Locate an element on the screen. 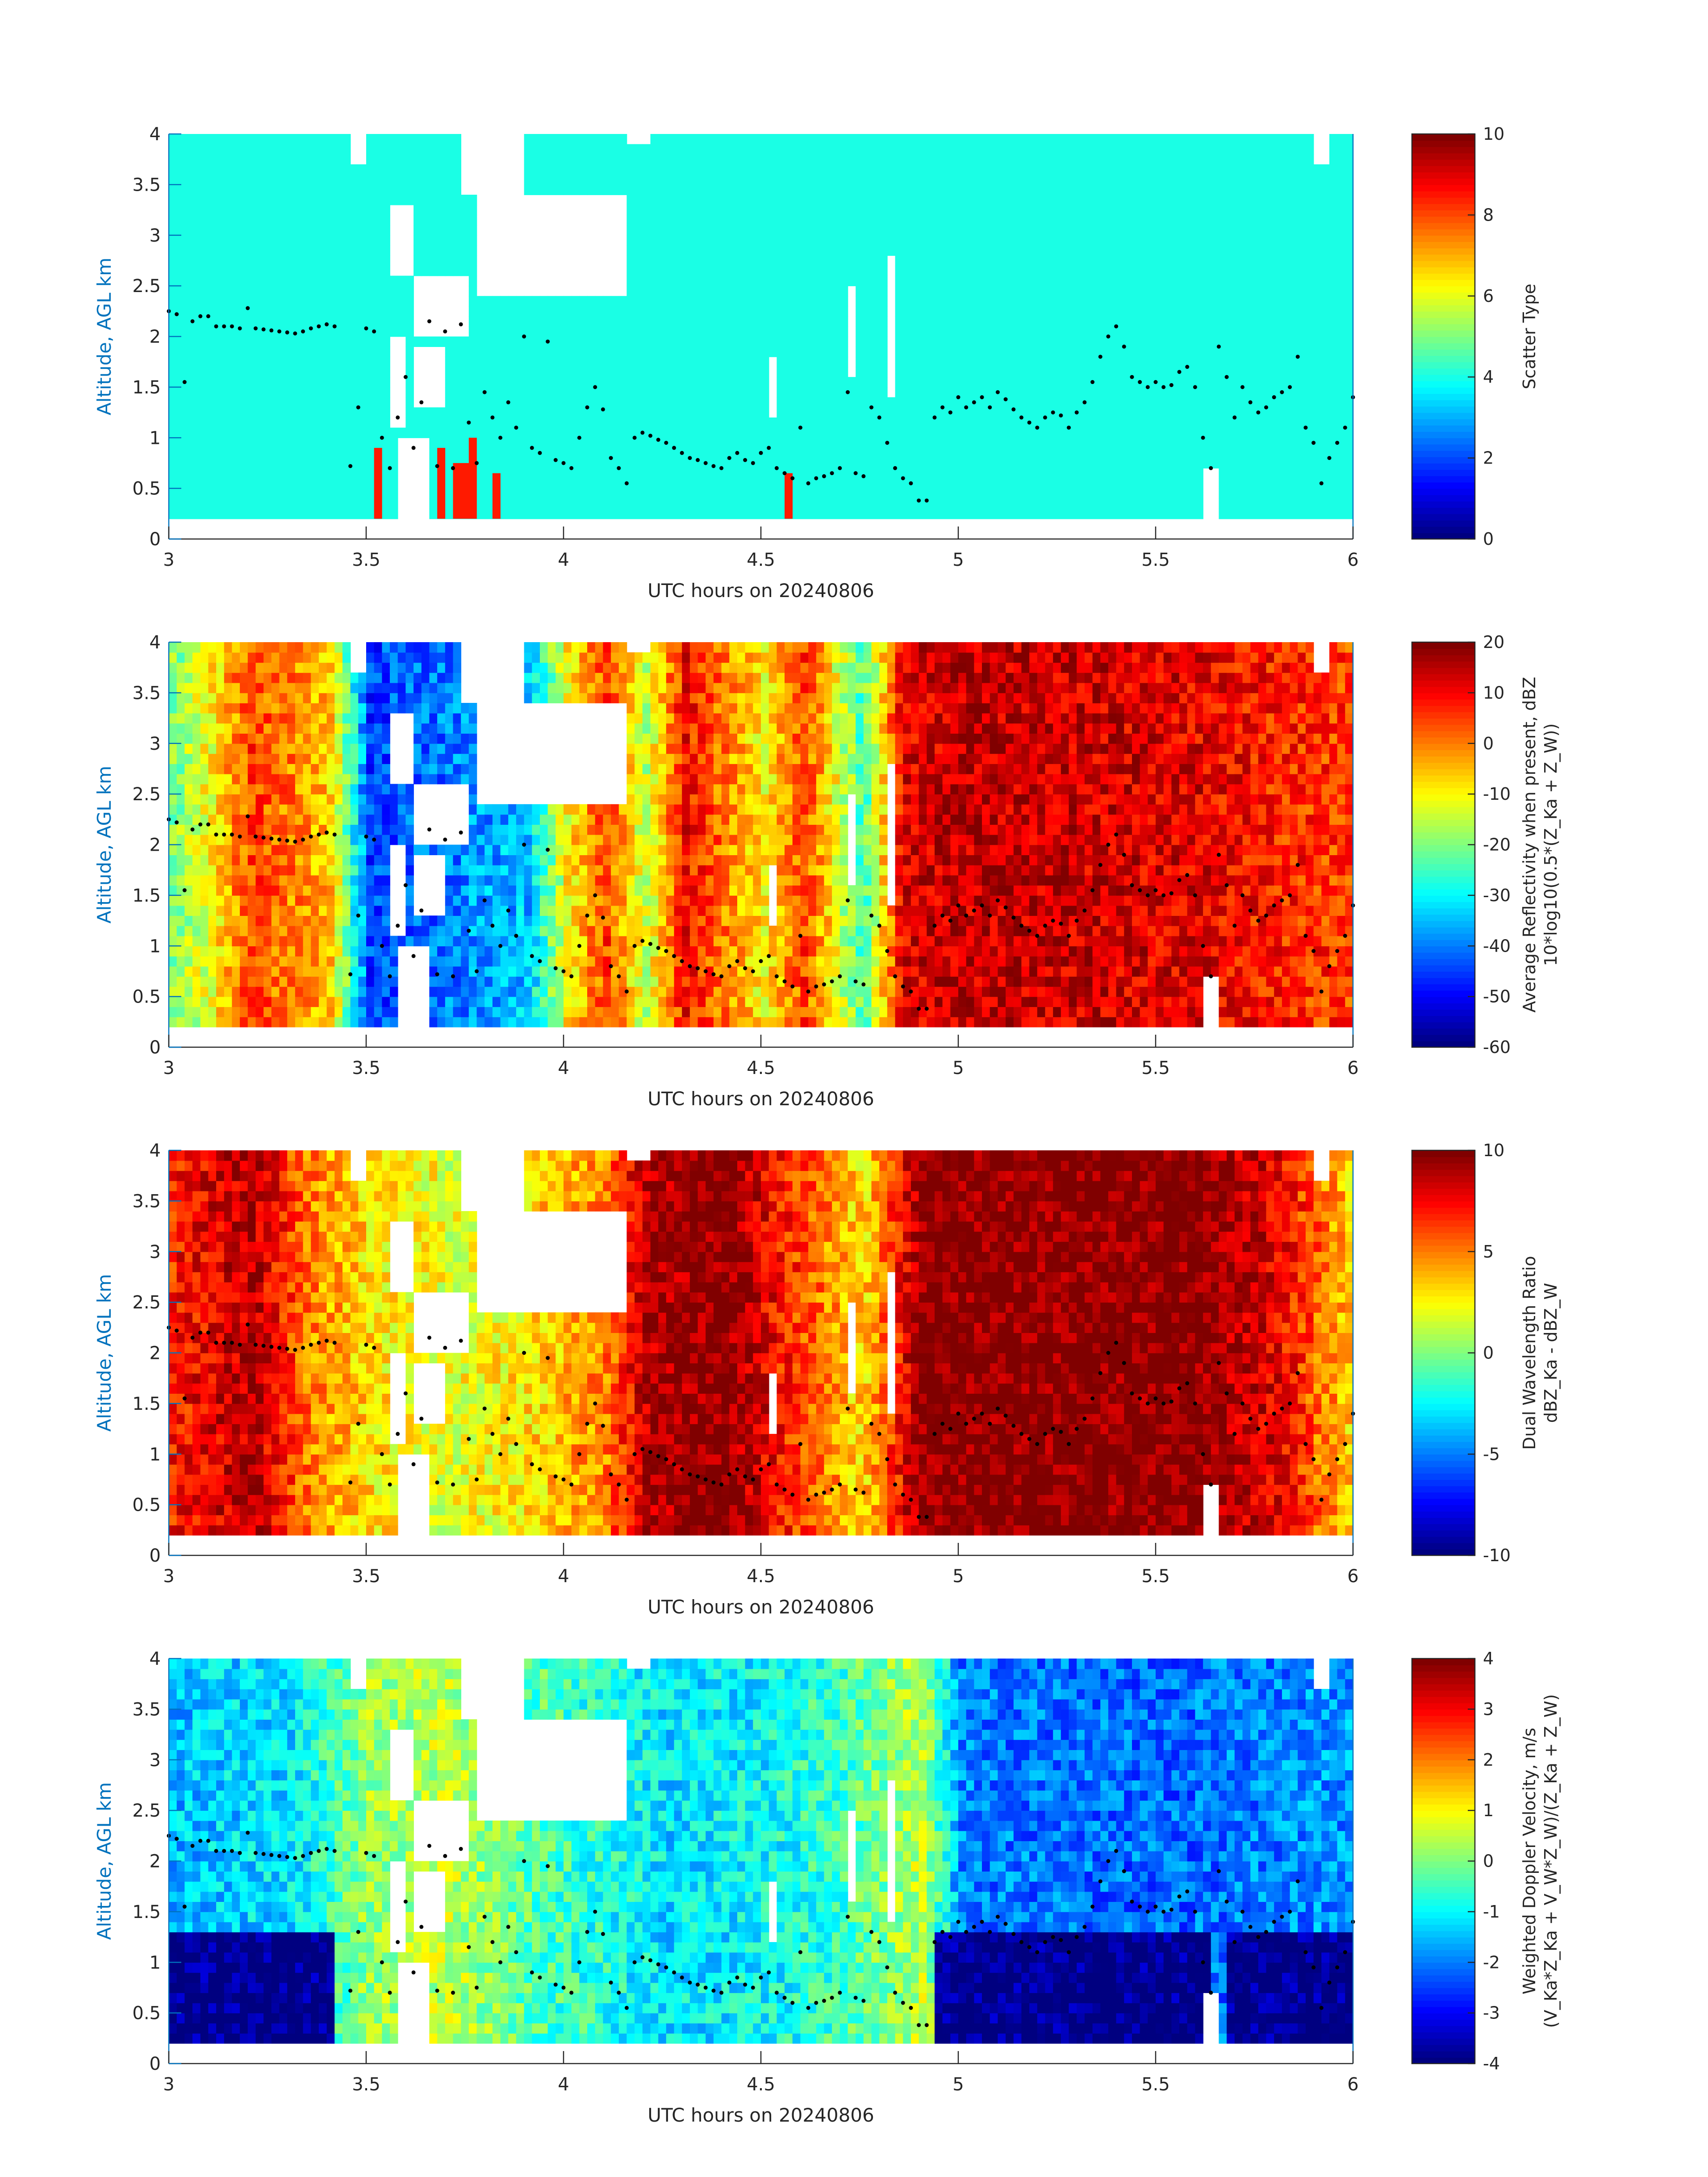 This screenshot has width=1708, height=2177. colorbar-label: Weighted Doppler Velocity, m/s is located at coordinates (1529, 1861).